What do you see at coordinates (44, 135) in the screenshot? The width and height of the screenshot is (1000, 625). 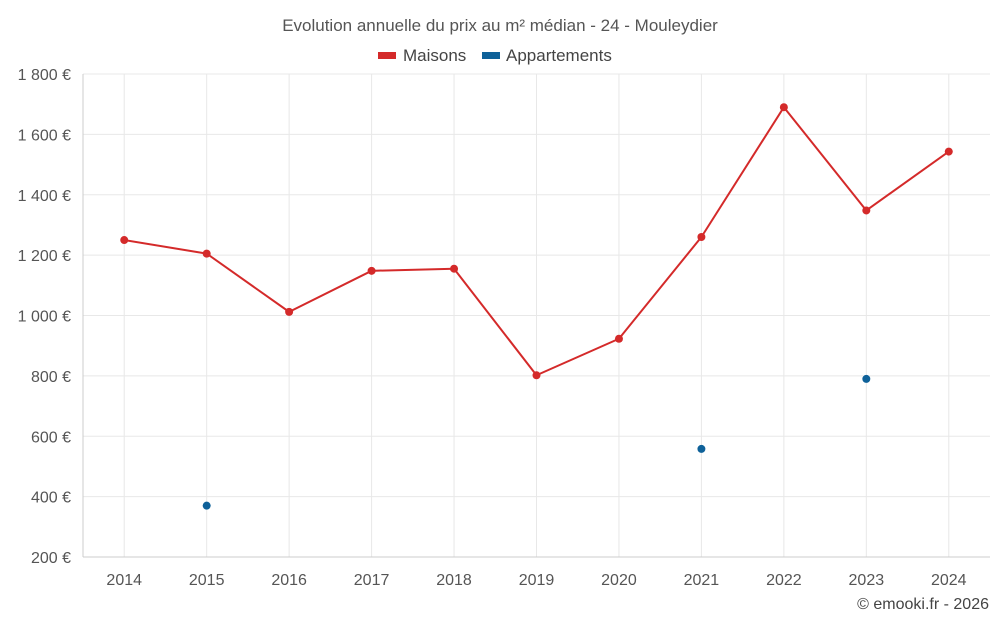 I see `y-tick-label: 1 600 €` at bounding box center [44, 135].